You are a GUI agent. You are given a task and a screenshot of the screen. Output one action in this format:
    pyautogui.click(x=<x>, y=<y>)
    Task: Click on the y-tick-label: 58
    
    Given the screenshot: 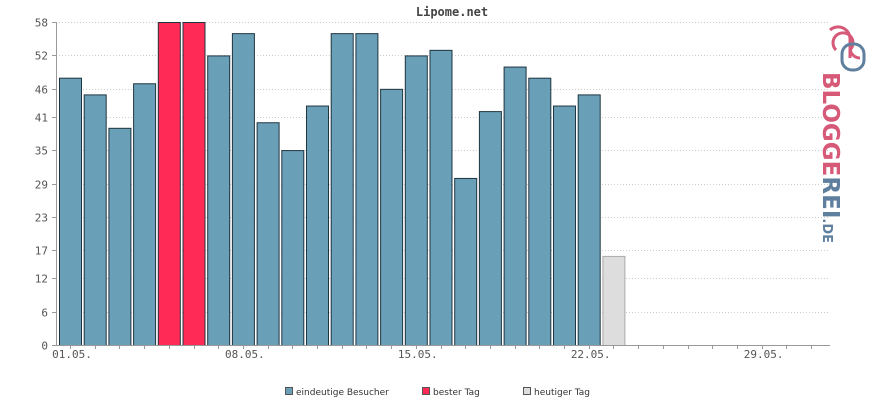 What is the action you would take?
    pyautogui.click(x=41, y=23)
    